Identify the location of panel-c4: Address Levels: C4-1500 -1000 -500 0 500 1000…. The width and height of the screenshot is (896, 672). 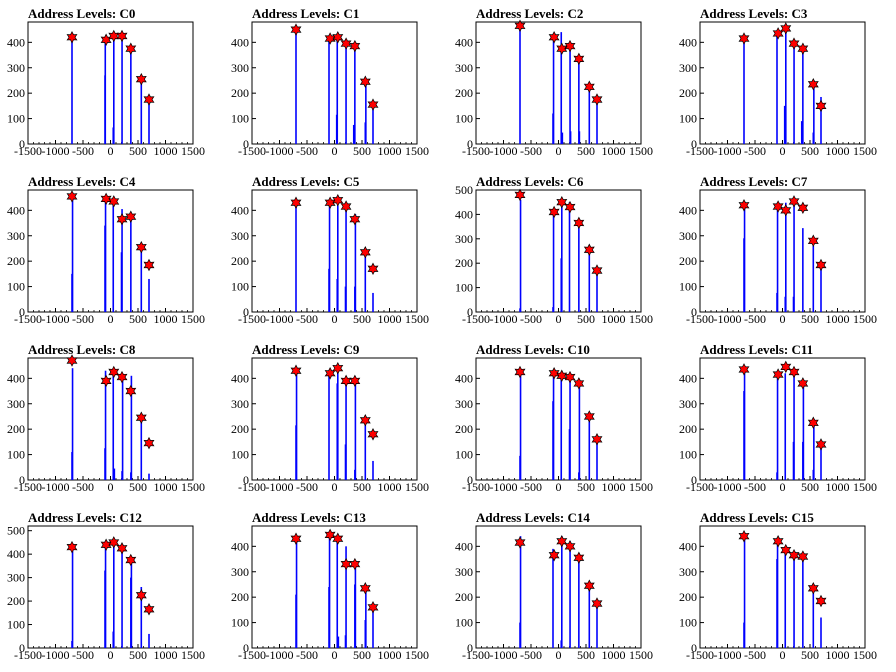
(106, 250).